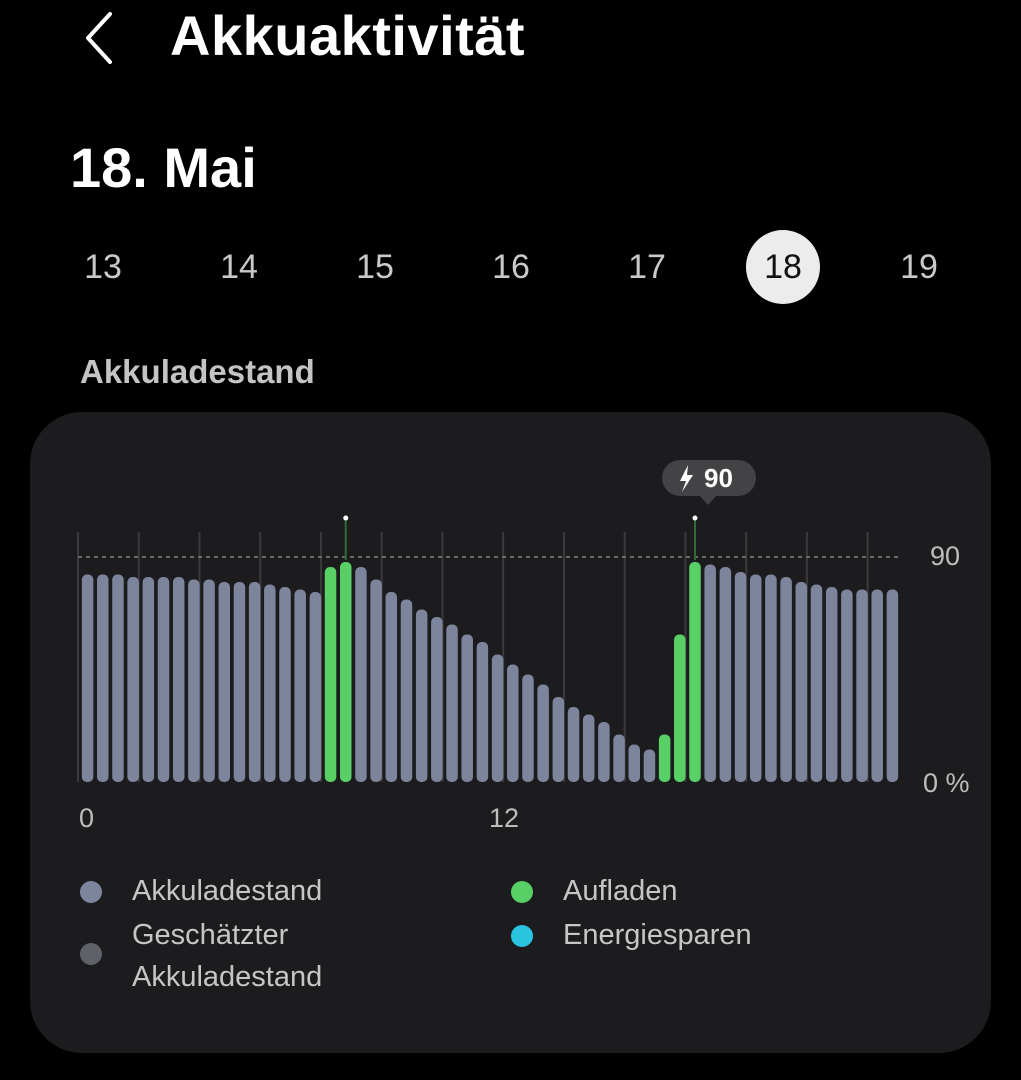 Image resolution: width=1021 pixels, height=1080 pixels. I want to click on section-label: Akkuladestand, so click(197, 371).